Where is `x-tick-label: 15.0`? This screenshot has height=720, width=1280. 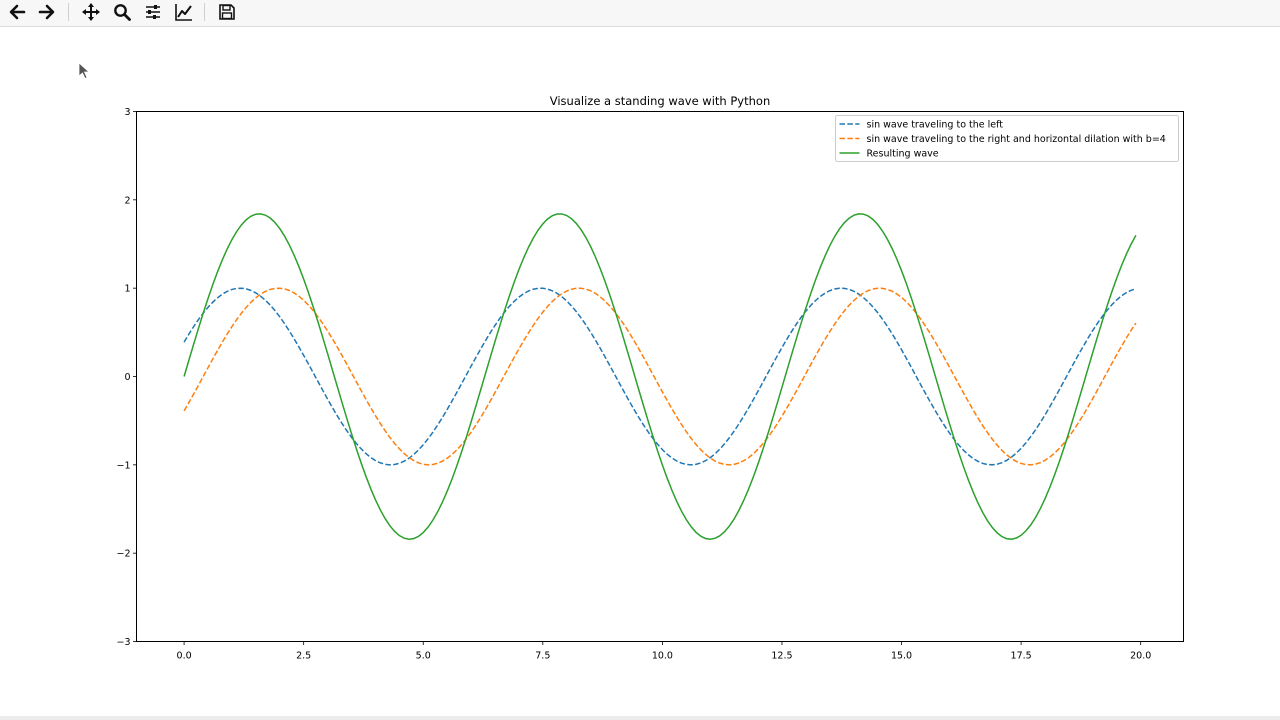 x-tick-label: 15.0 is located at coordinates (901, 656).